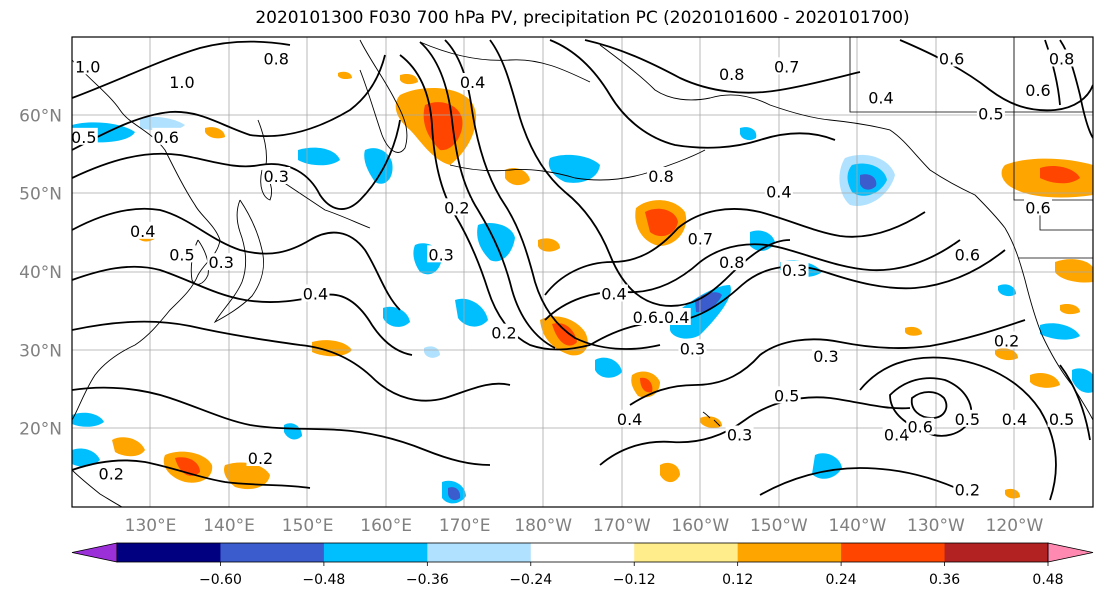  Describe the element at coordinates (40, 351) in the screenshot. I see `latitude-label: 30°N` at that location.